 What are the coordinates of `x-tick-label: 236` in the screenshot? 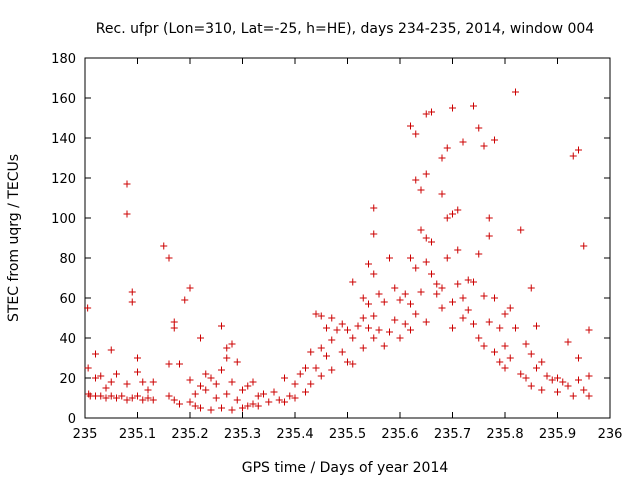 It's located at (610, 434).